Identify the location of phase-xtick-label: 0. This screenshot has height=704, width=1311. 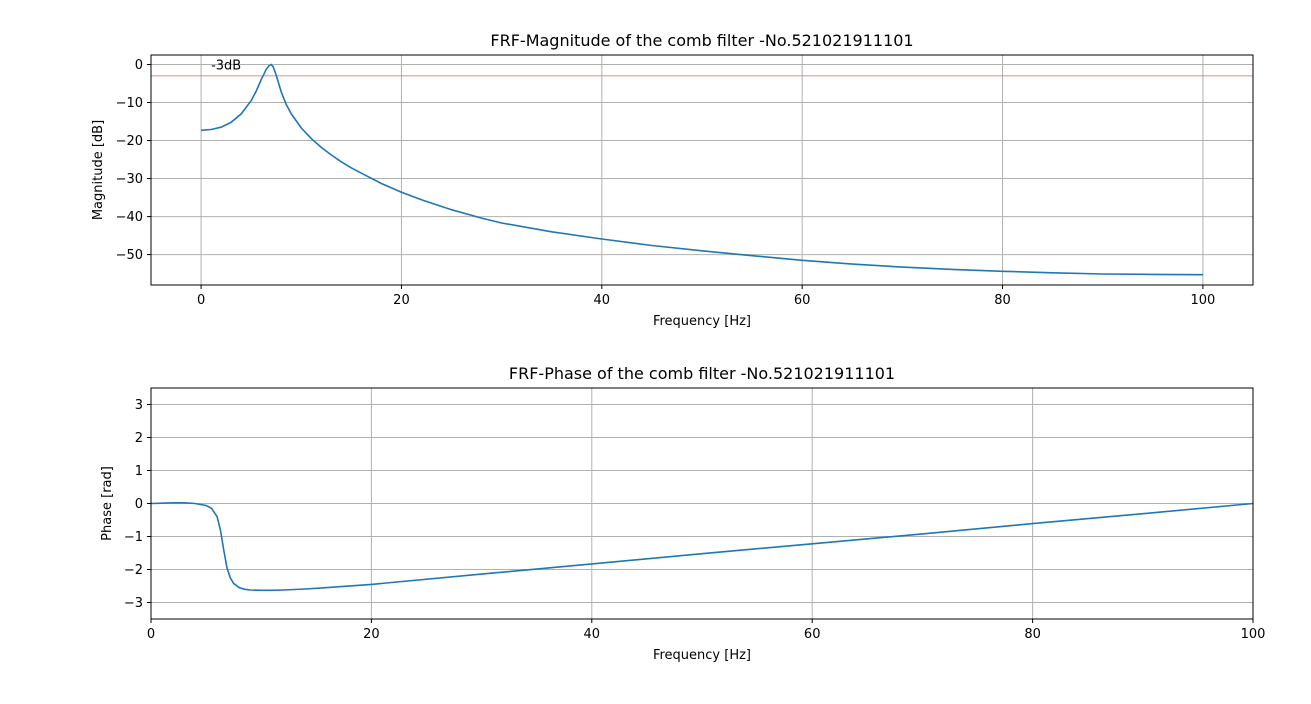
(151, 634).